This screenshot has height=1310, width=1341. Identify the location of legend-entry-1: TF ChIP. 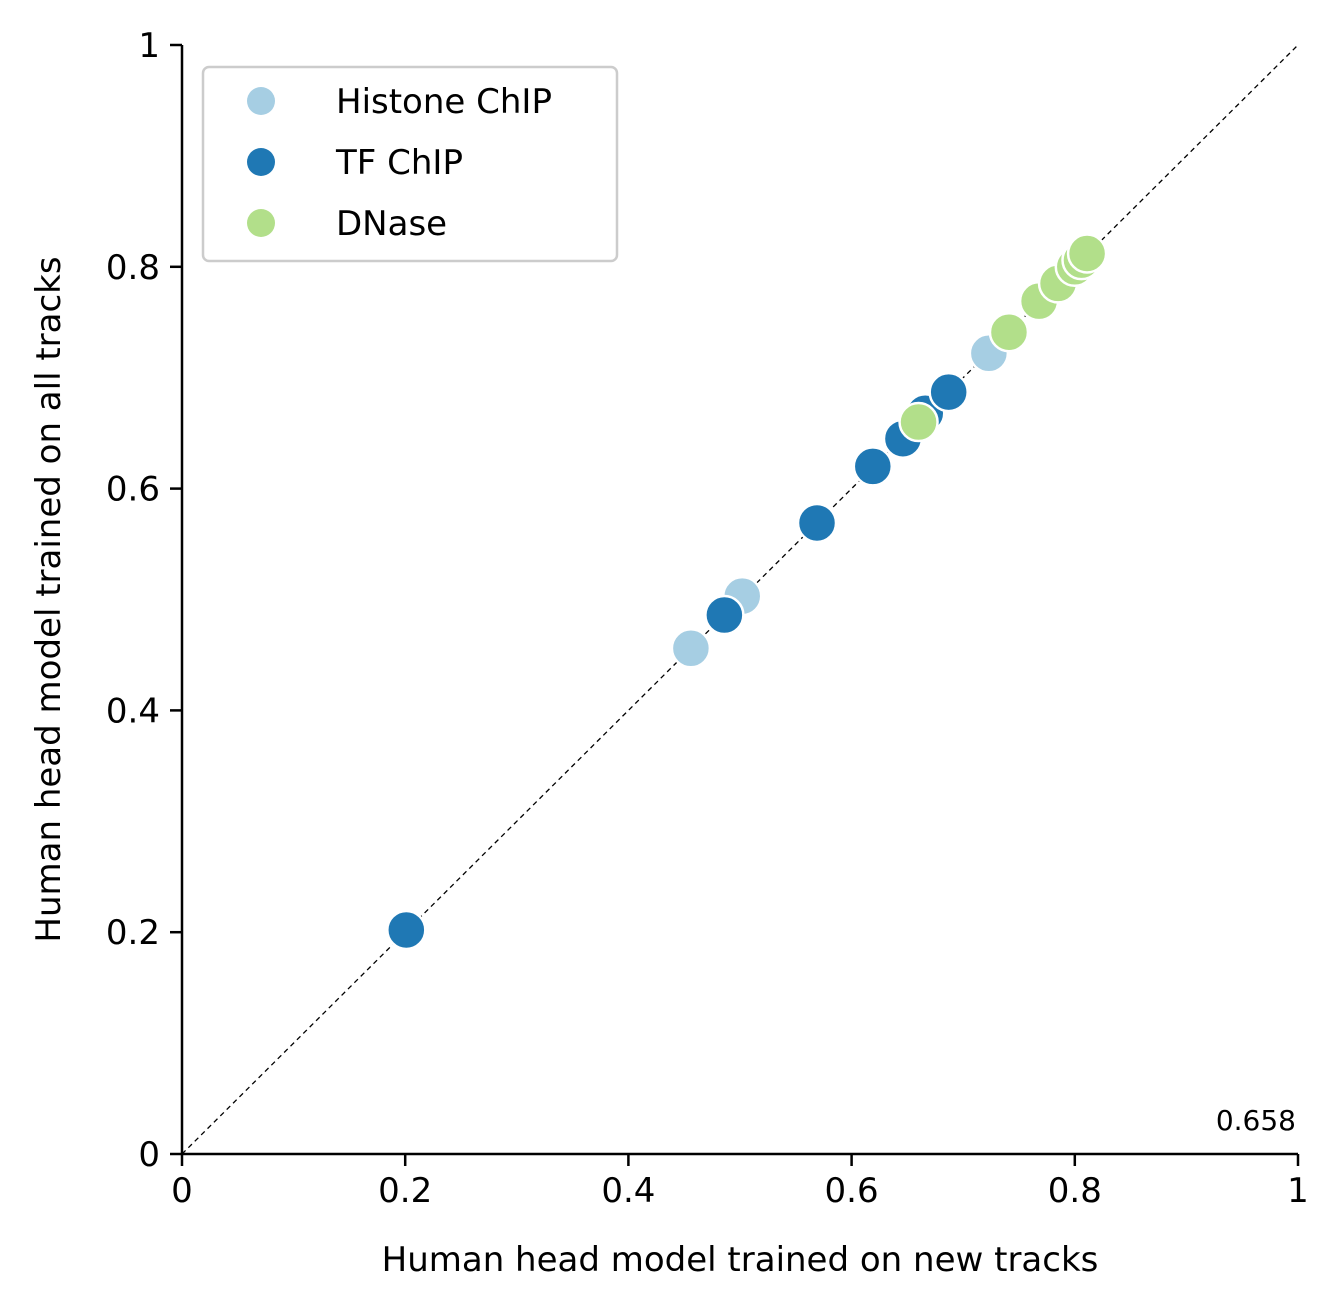
(355, 163).